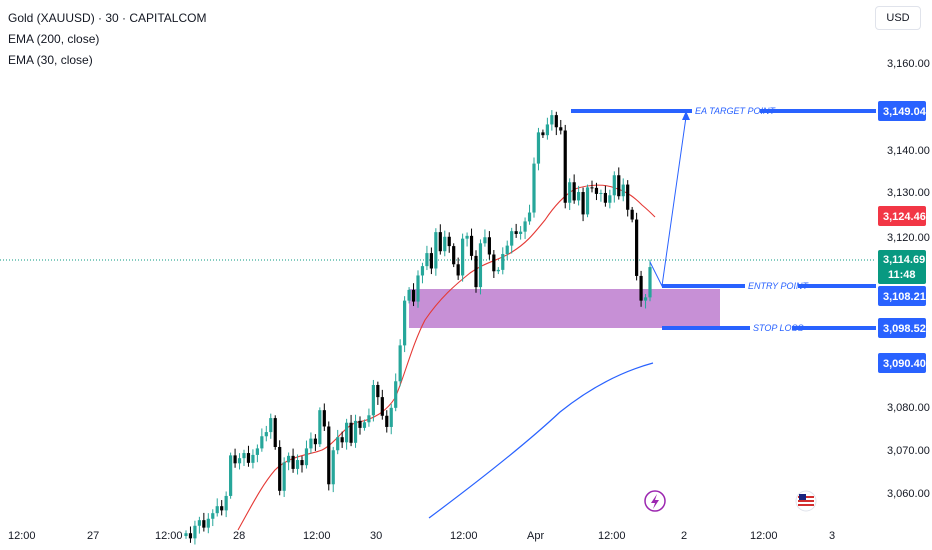 The width and height of the screenshot is (932, 550). Describe the element at coordinates (655, 501) in the screenshot. I see `flash-event-icon` at that location.